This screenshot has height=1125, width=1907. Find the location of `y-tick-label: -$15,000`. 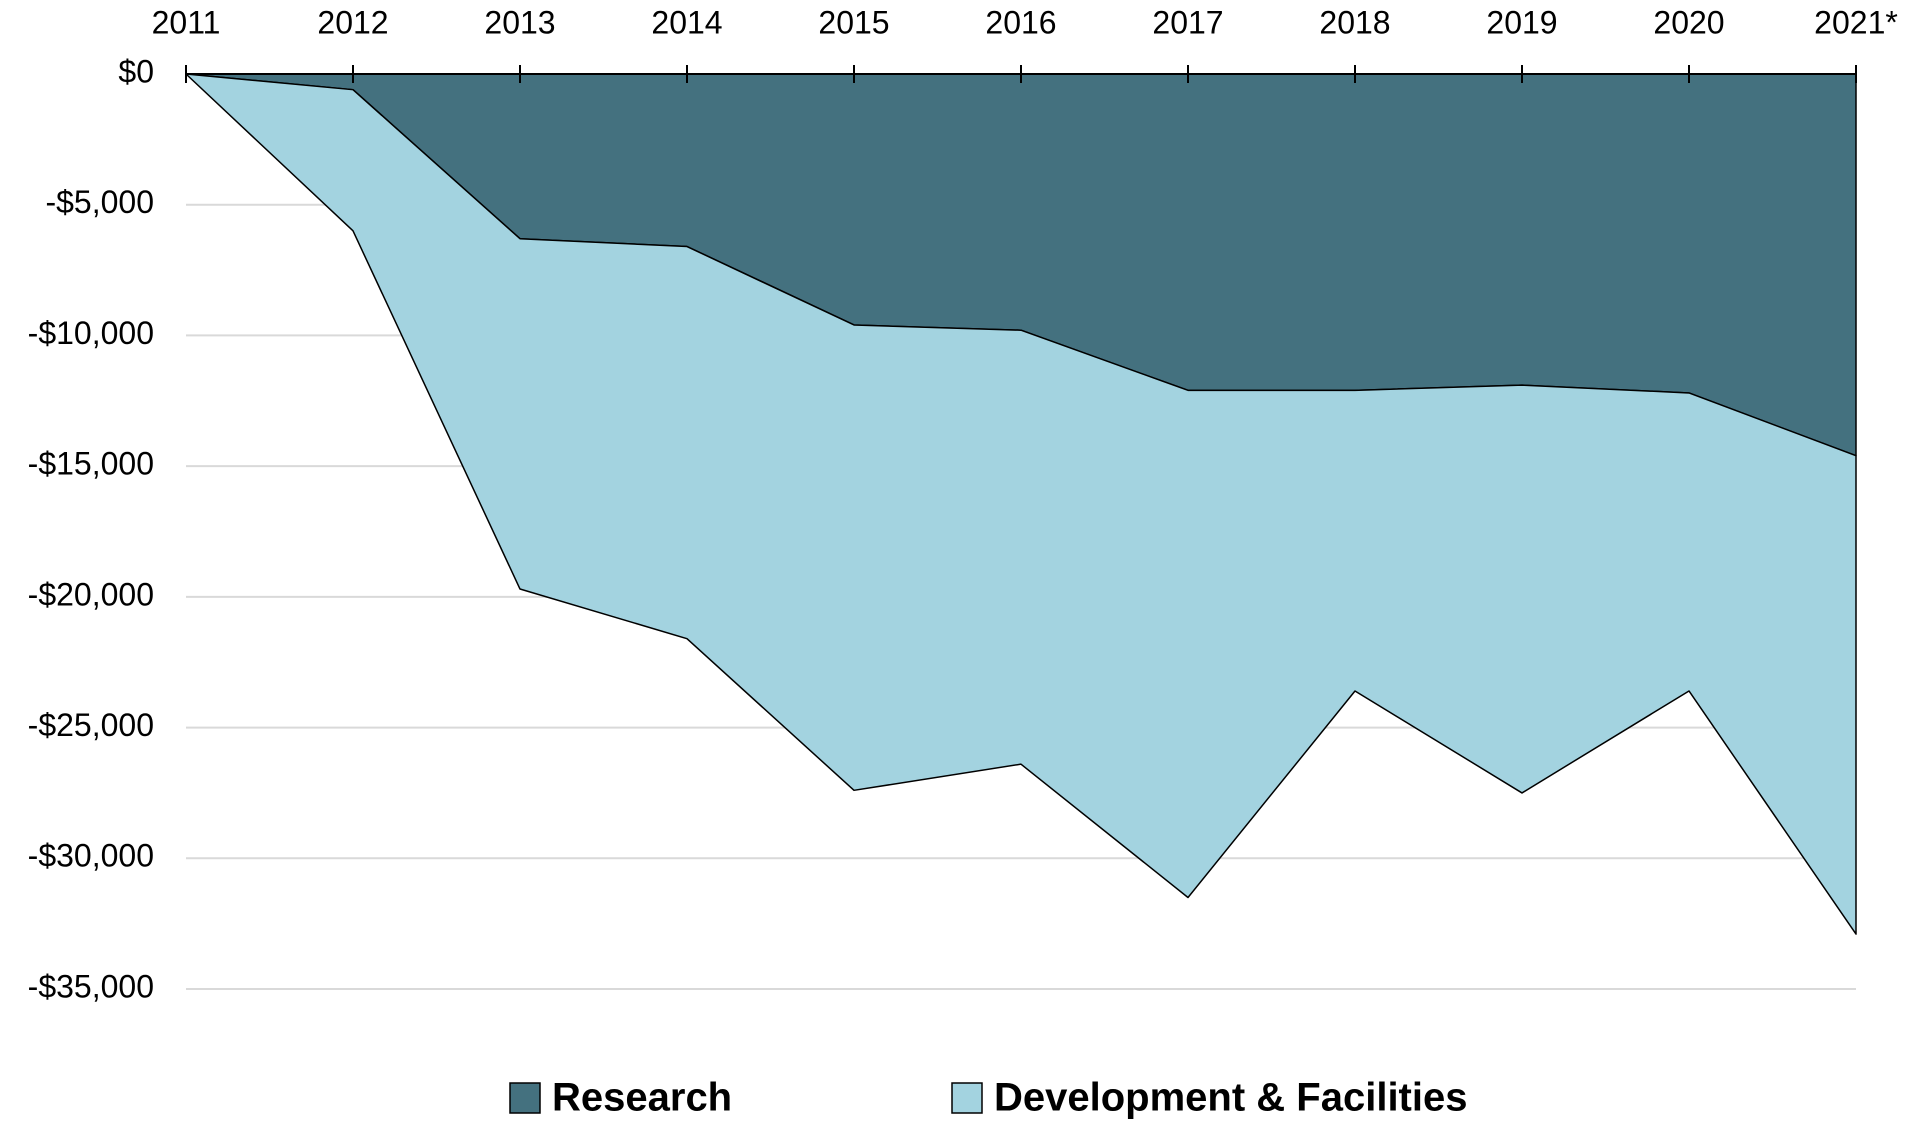

y-tick-label: -$15,000 is located at coordinates (91, 464).